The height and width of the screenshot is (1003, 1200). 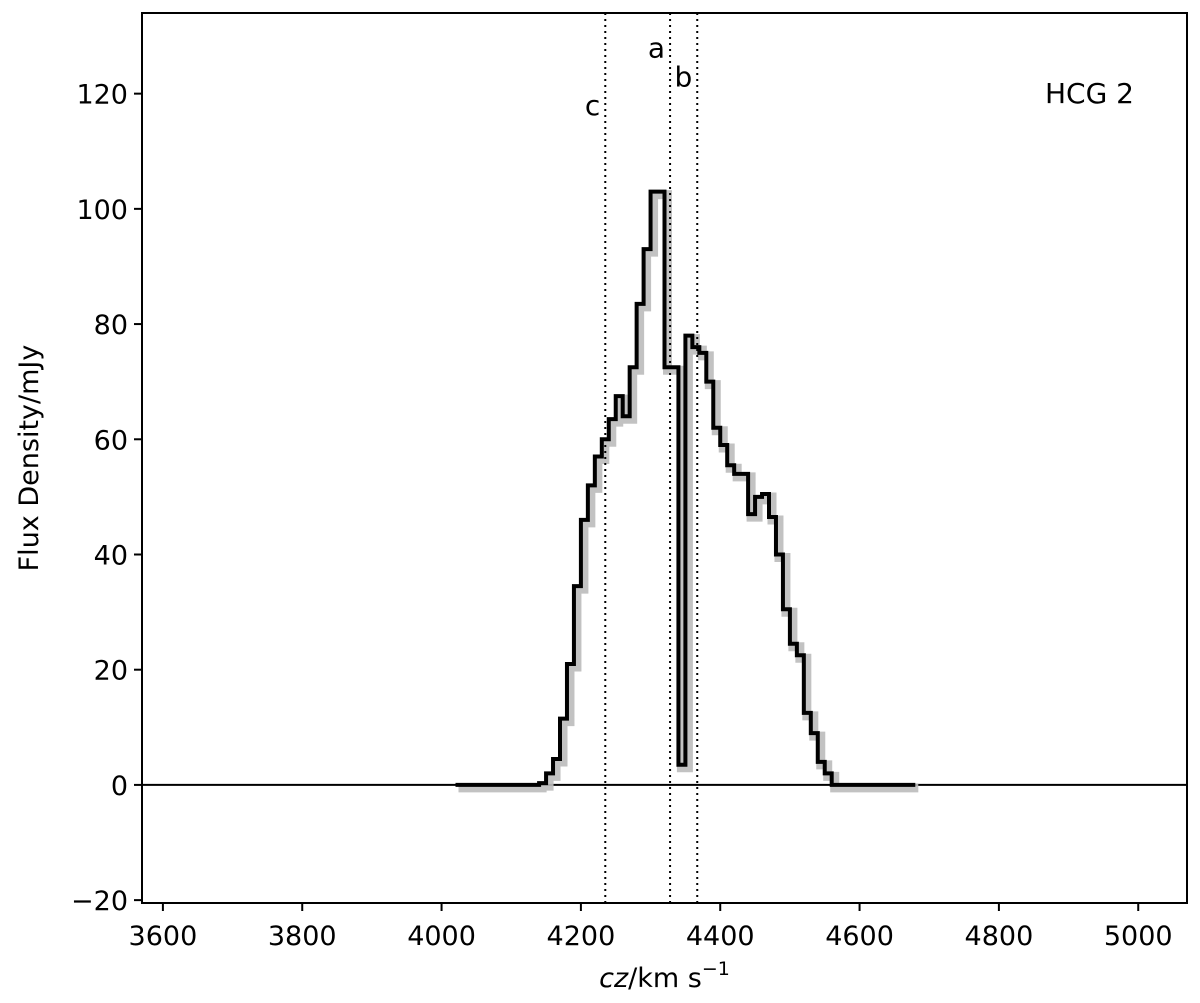 I want to click on y-tick-label: 40, so click(x=111, y=555).